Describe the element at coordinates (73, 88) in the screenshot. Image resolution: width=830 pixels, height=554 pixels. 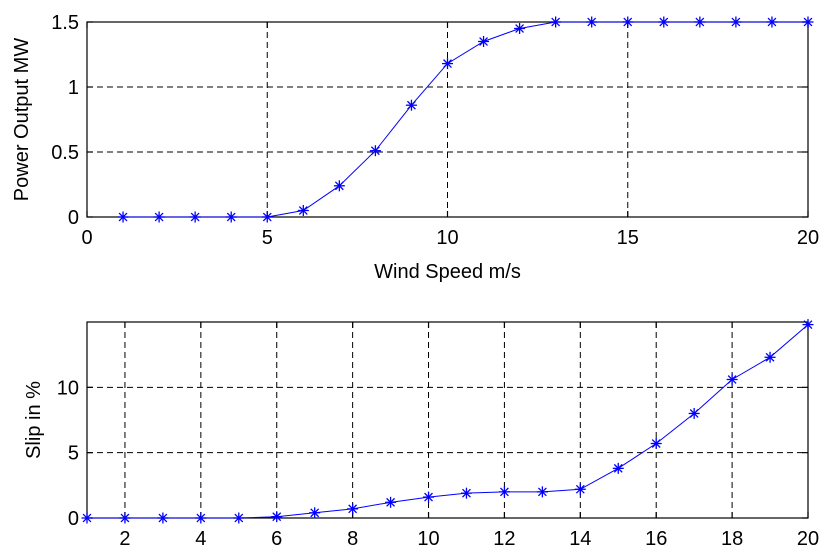
I see `y-tick-label: 1` at that location.